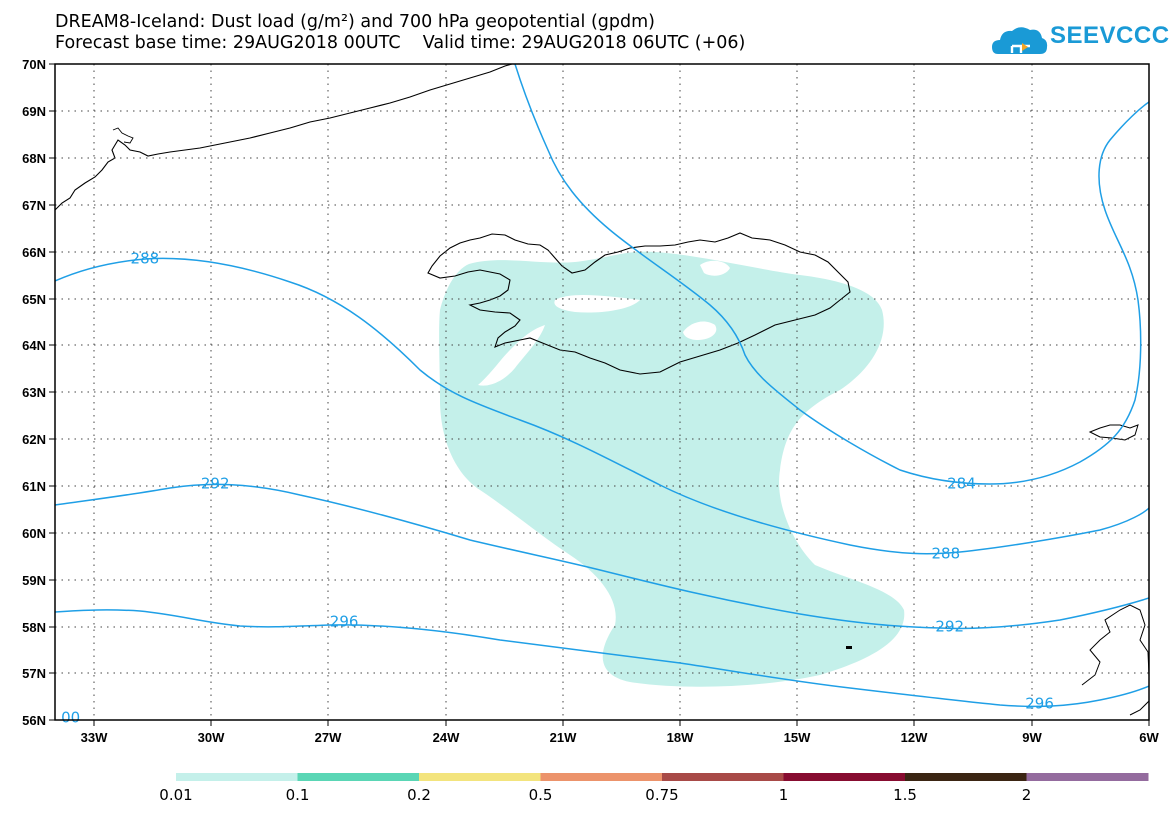  What do you see at coordinates (211, 737) in the screenshot?
I see `lon-label: 30W` at bounding box center [211, 737].